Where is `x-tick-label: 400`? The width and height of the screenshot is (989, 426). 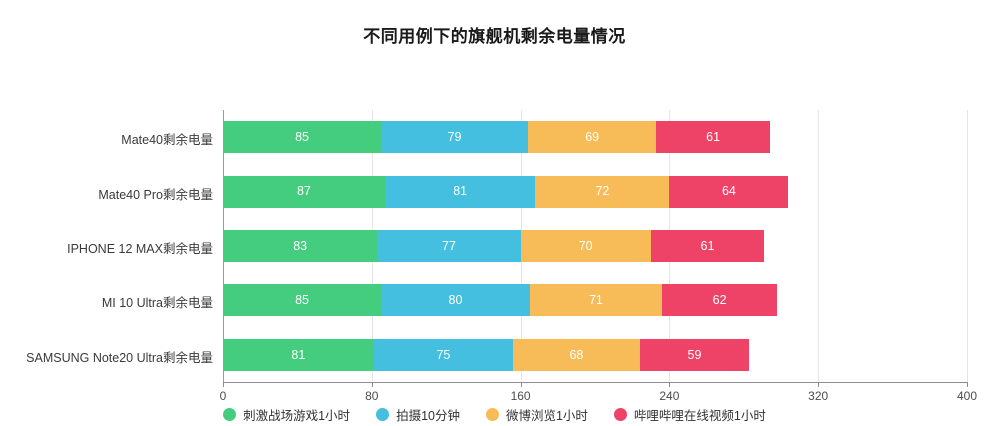 x-tick-label: 400 is located at coordinates (967, 396).